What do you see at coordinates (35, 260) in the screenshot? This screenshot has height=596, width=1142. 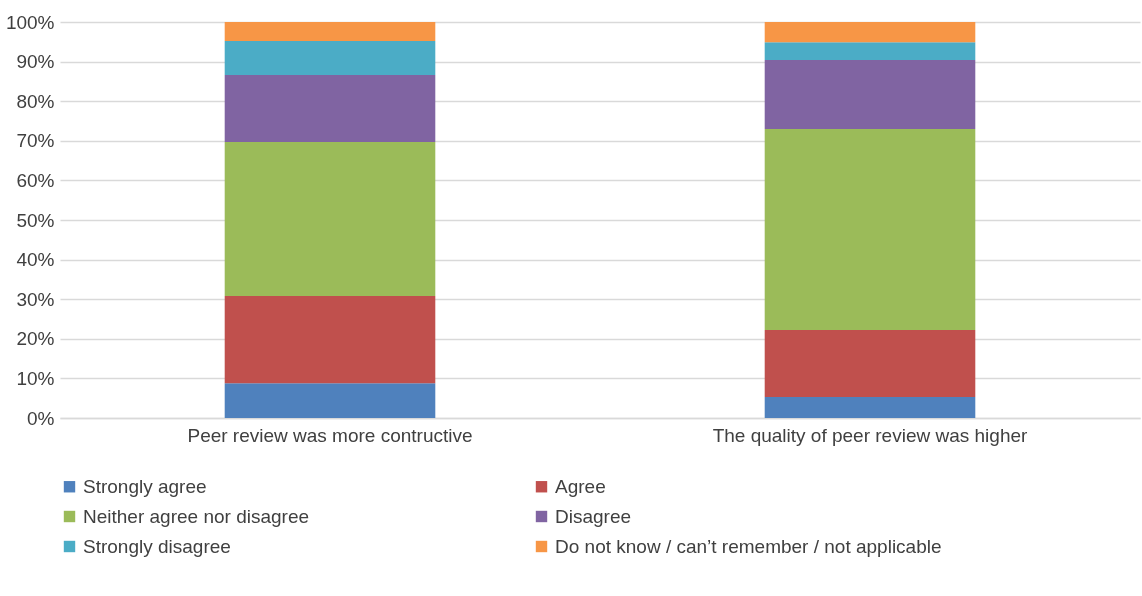 I see `y-tick-label: 40%` at bounding box center [35, 260].